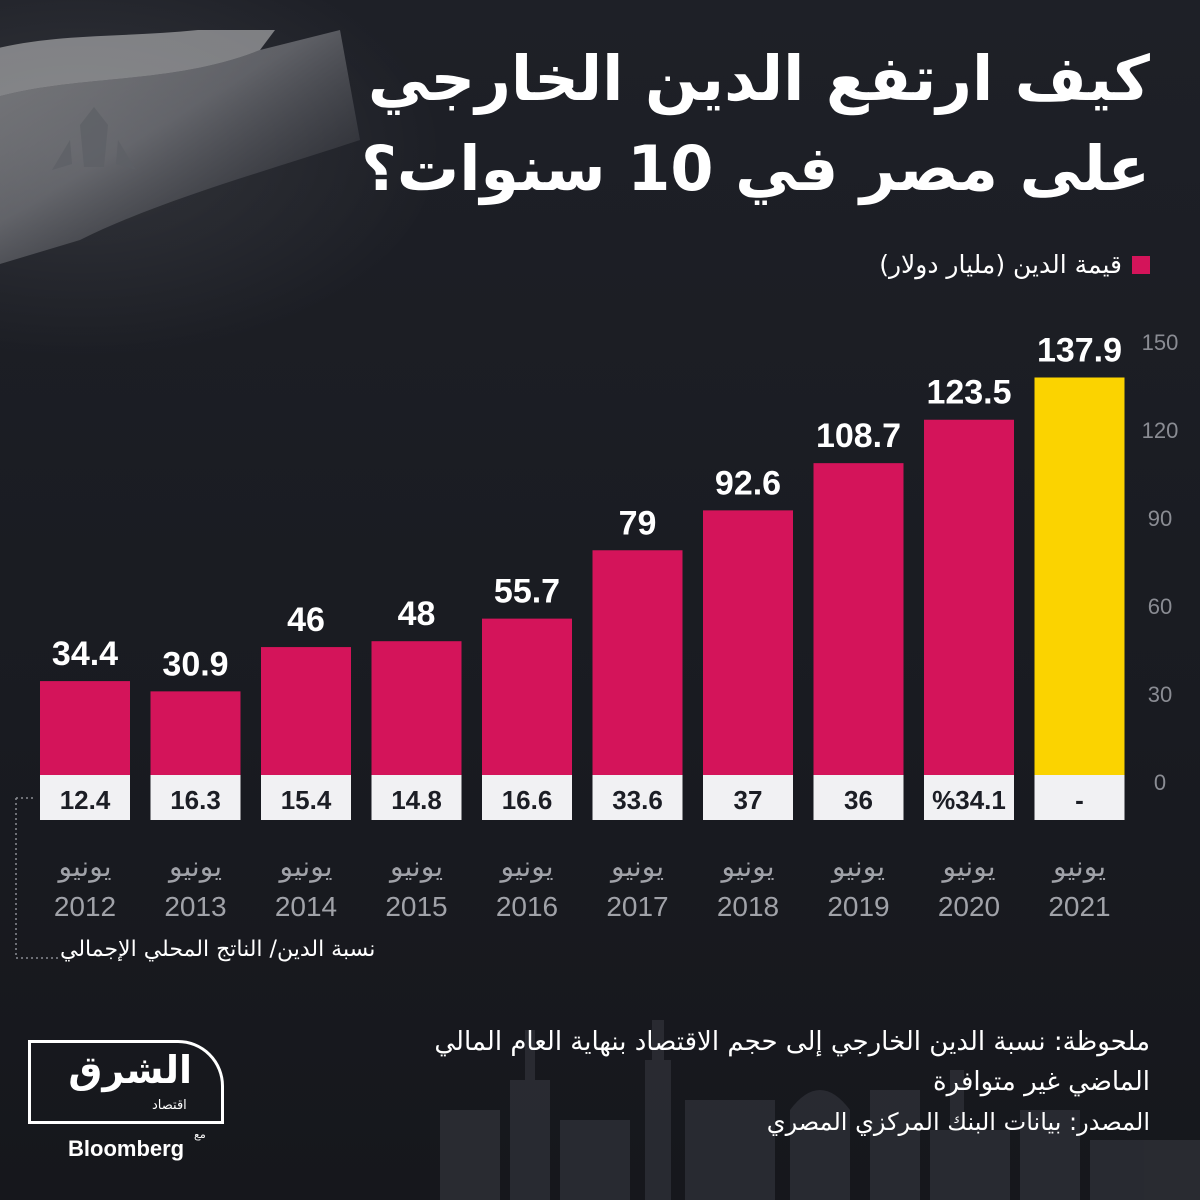 Image resolution: width=1200 pixels, height=1200 pixels. I want to click on ratio-label: 36, so click(858, 800).